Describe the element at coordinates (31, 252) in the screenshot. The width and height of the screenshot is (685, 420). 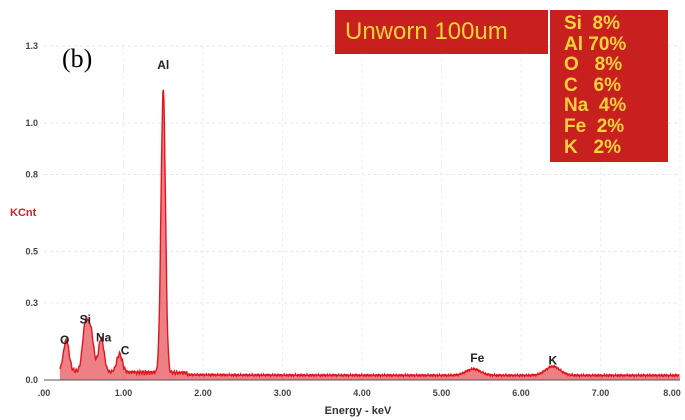
I see `y-tick-label: 0.5` at that location.